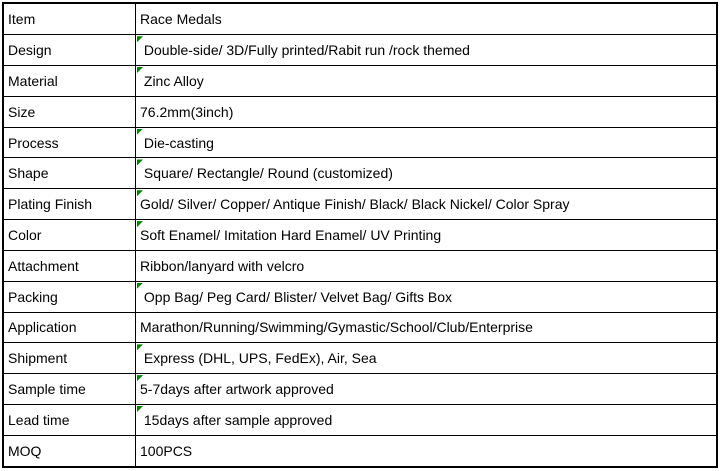  What do you see at coordinates (236, 419) in the screenshot?
I see `row-value-text: 15days after sample approved` at bounding box center [236, 419].